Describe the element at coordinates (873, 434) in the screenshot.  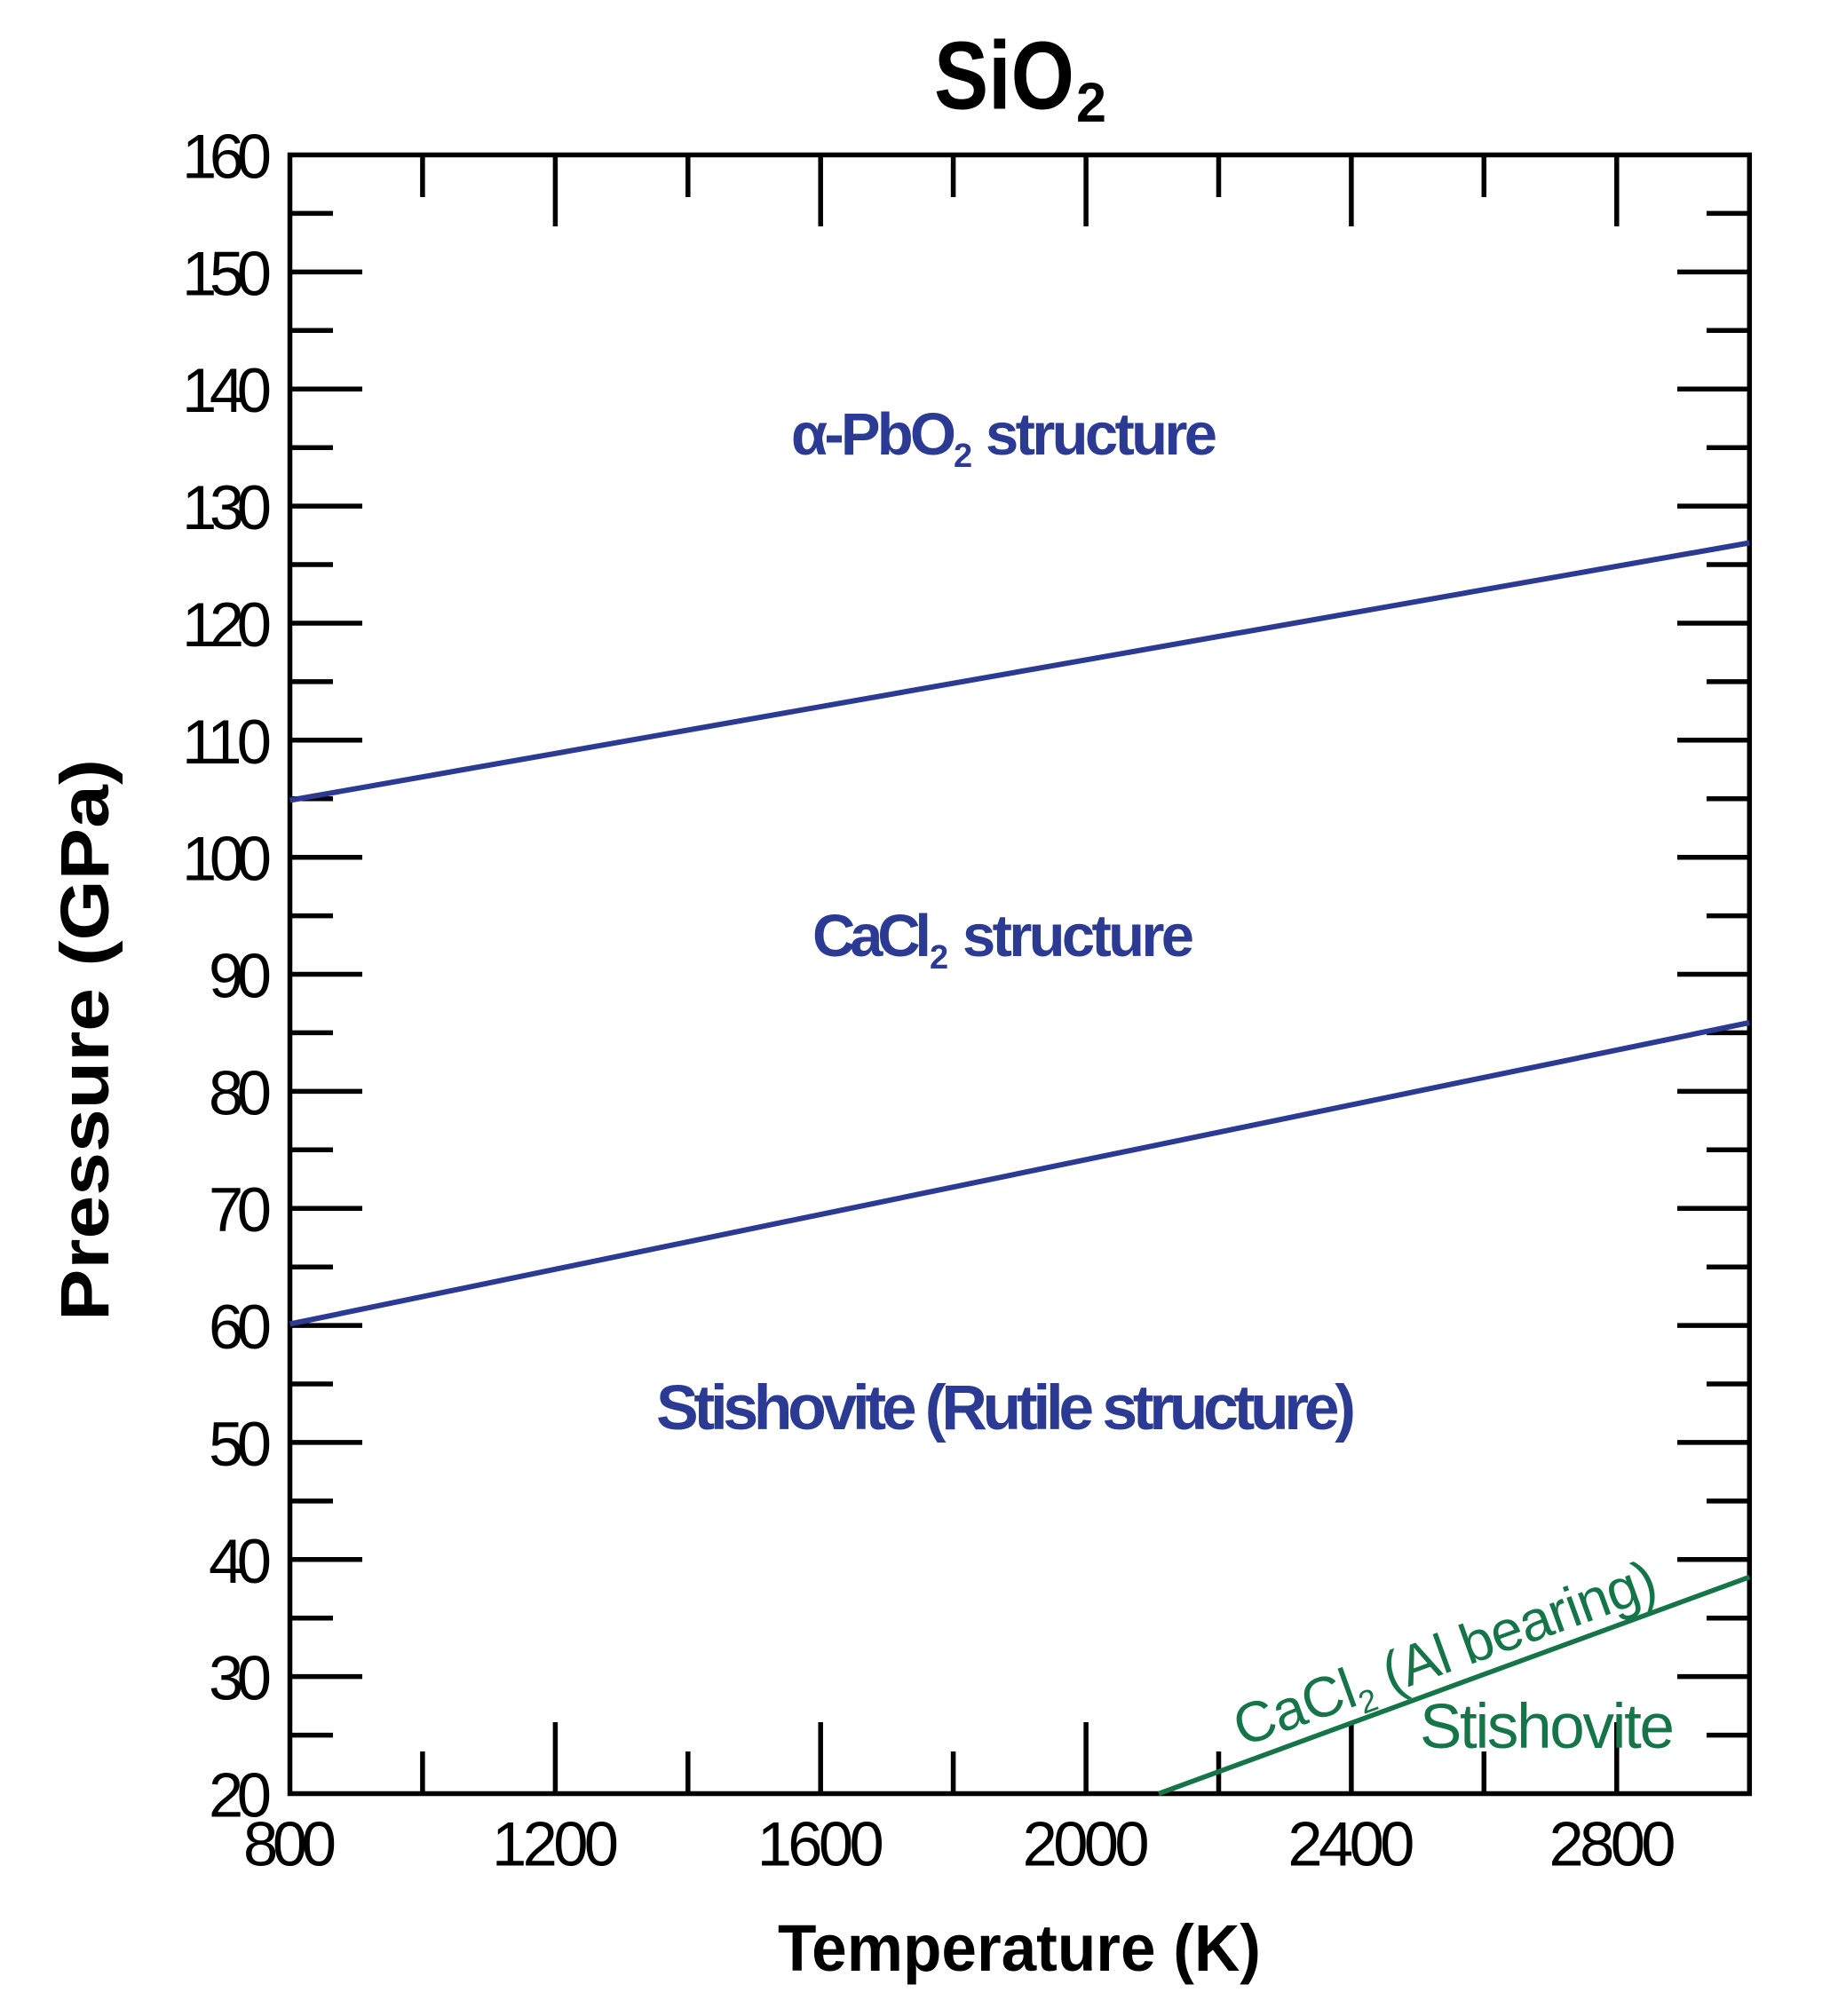
I see `svg-text: α-PbO` at that location.